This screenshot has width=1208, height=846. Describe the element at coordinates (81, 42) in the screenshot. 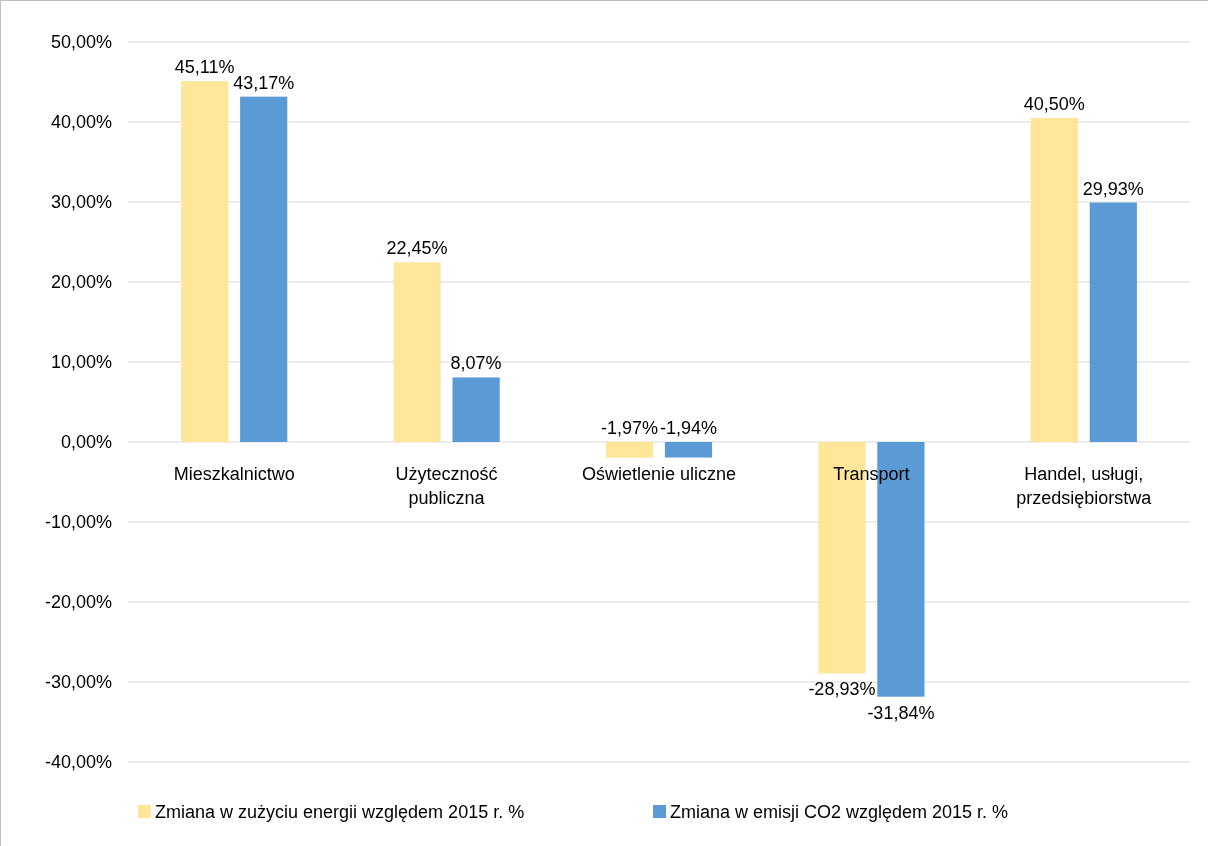

I see `y-tick-label: 50,00%` at that location.